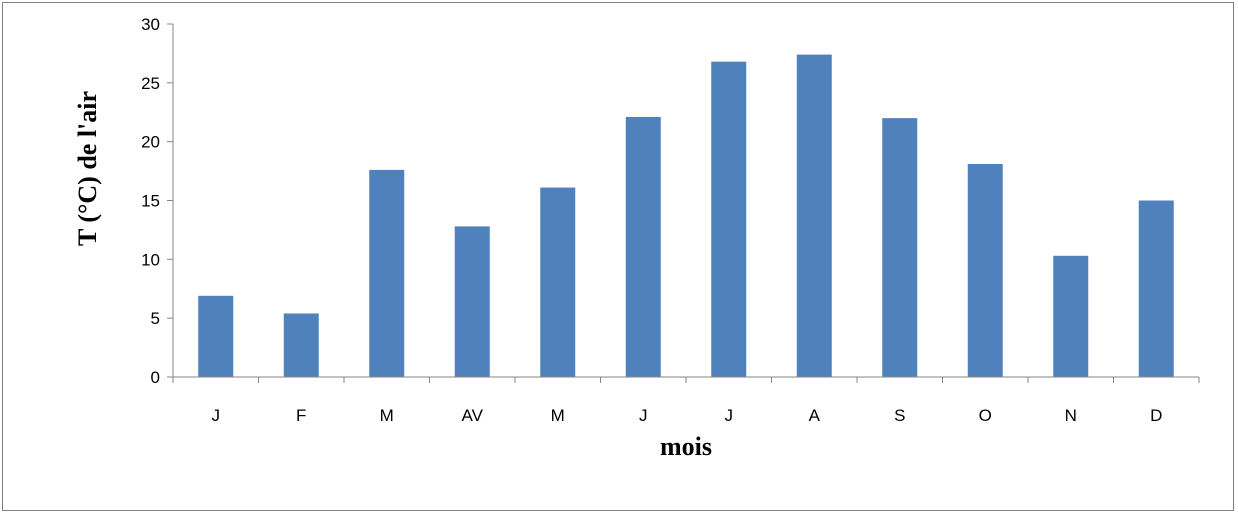 The image size is (1238, 515). I want to click on y-axis-ticks: 0 5 10 15 20 25 30, so click(157, 201).